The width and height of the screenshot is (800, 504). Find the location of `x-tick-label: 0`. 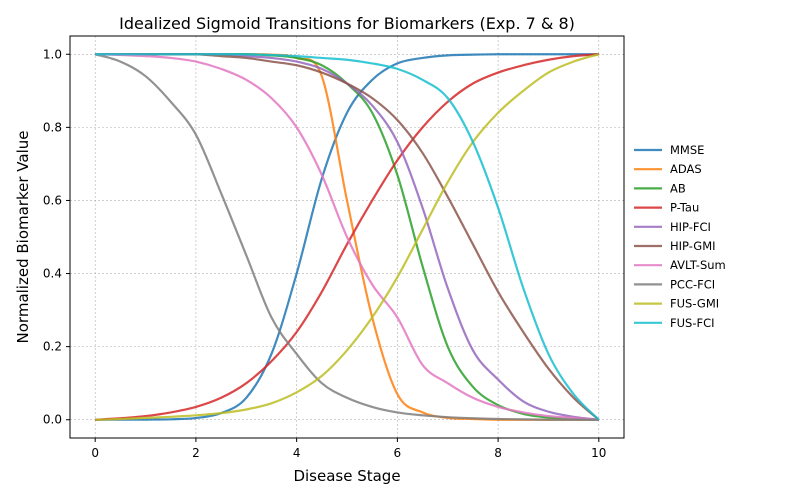

x-tick-label: 0 is located at coordinates (95, 453).